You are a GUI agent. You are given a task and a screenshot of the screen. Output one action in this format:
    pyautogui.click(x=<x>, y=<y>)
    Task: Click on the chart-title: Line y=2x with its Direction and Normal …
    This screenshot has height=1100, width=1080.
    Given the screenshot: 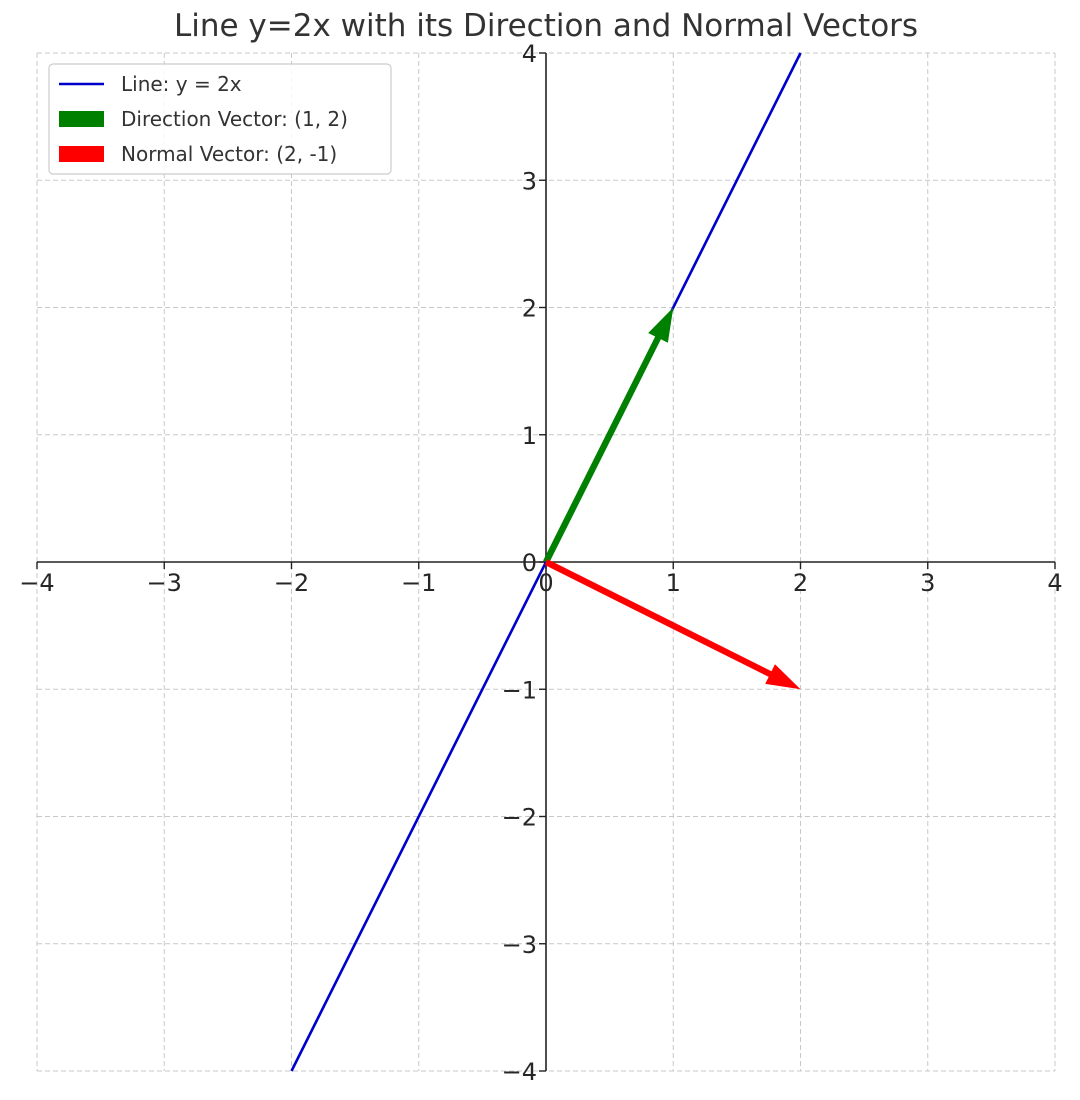 What is the action you would take?
    pyautogui.click(x=546, y=26)
    